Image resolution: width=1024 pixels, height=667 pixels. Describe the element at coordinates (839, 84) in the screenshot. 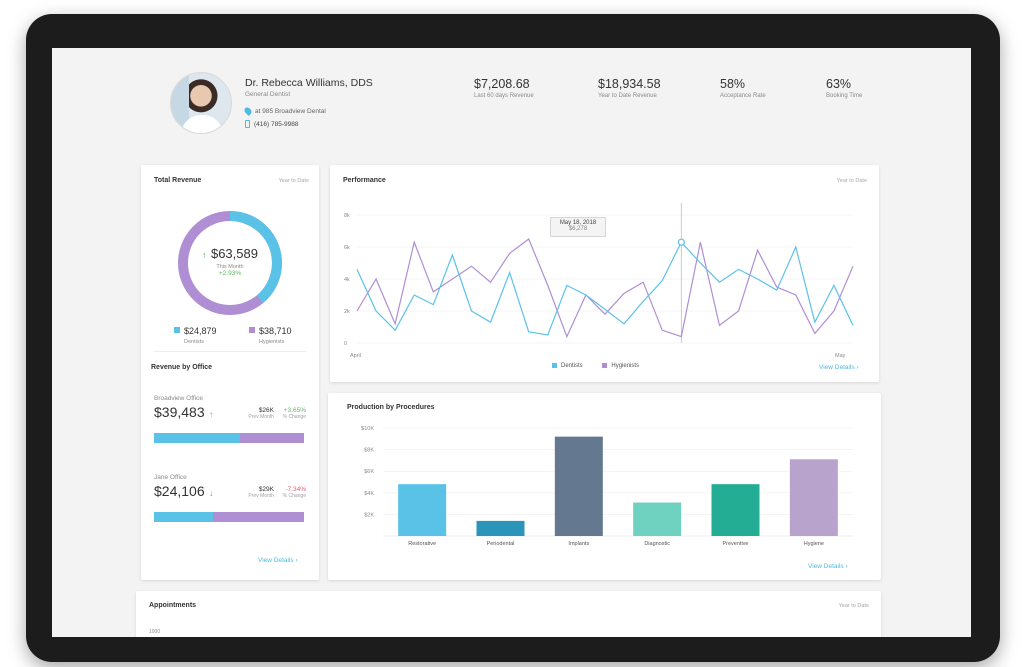

I see `stat-value: 63%` at that location.